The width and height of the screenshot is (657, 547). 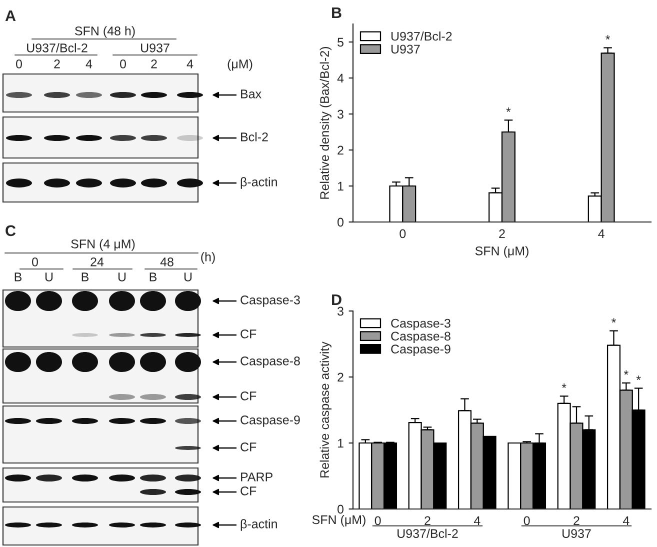 I want to click on text: SFN (4 μM), so click(x=103, y=245).